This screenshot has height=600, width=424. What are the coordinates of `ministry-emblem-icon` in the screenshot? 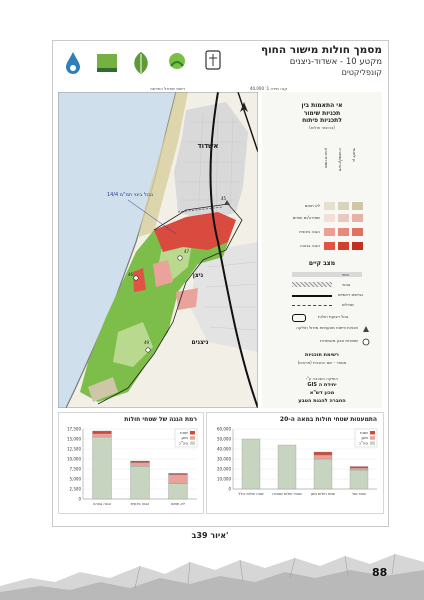 It's located at (213, 60).